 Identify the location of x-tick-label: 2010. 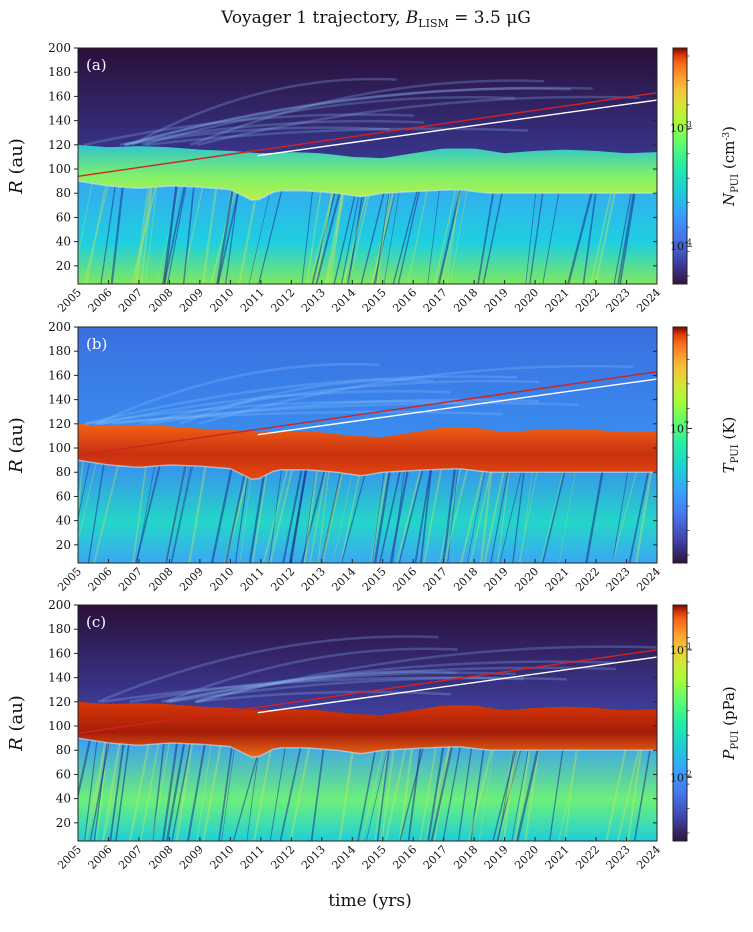
(221, 579).